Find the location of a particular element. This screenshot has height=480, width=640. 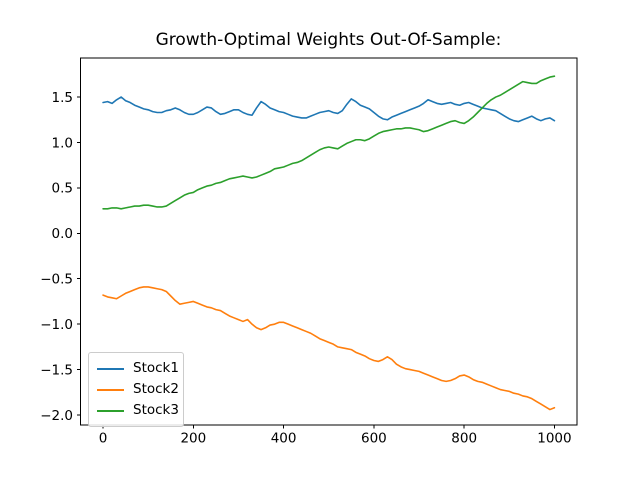

legend-entry-stock2: Stock2 is located at coordinates (138, 389).